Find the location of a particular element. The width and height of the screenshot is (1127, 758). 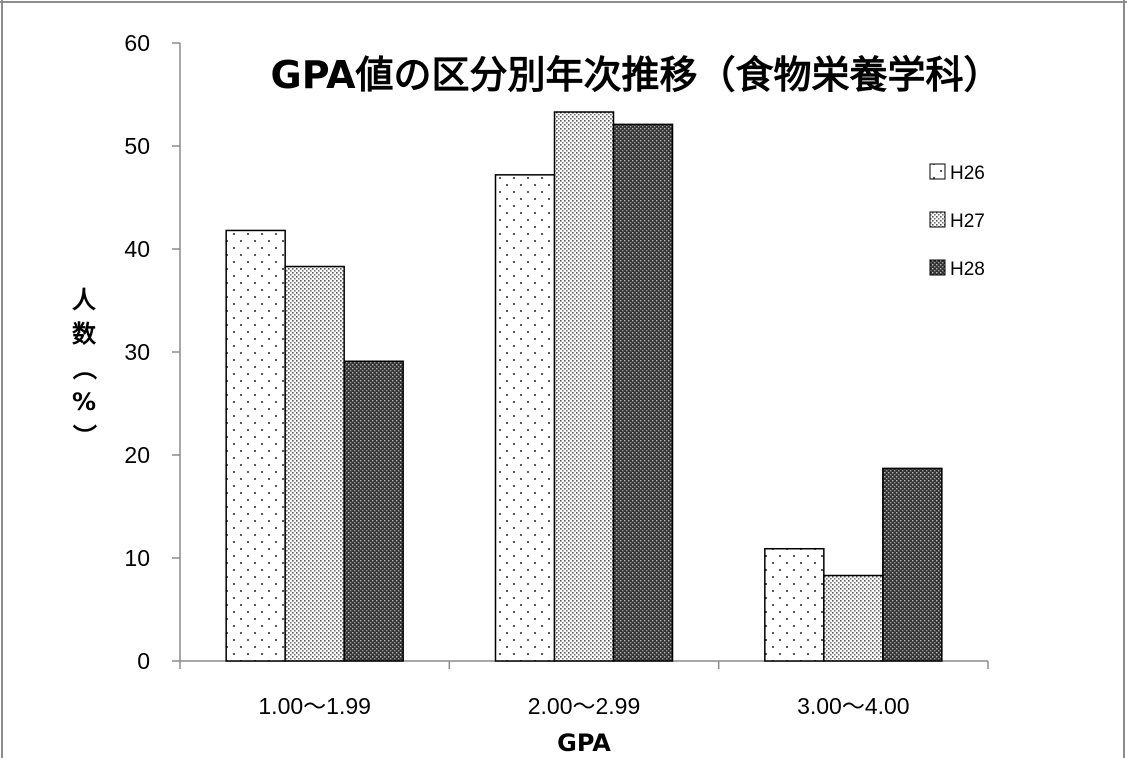

y-axis-title-char: ） is located at coordinates (84, 436).